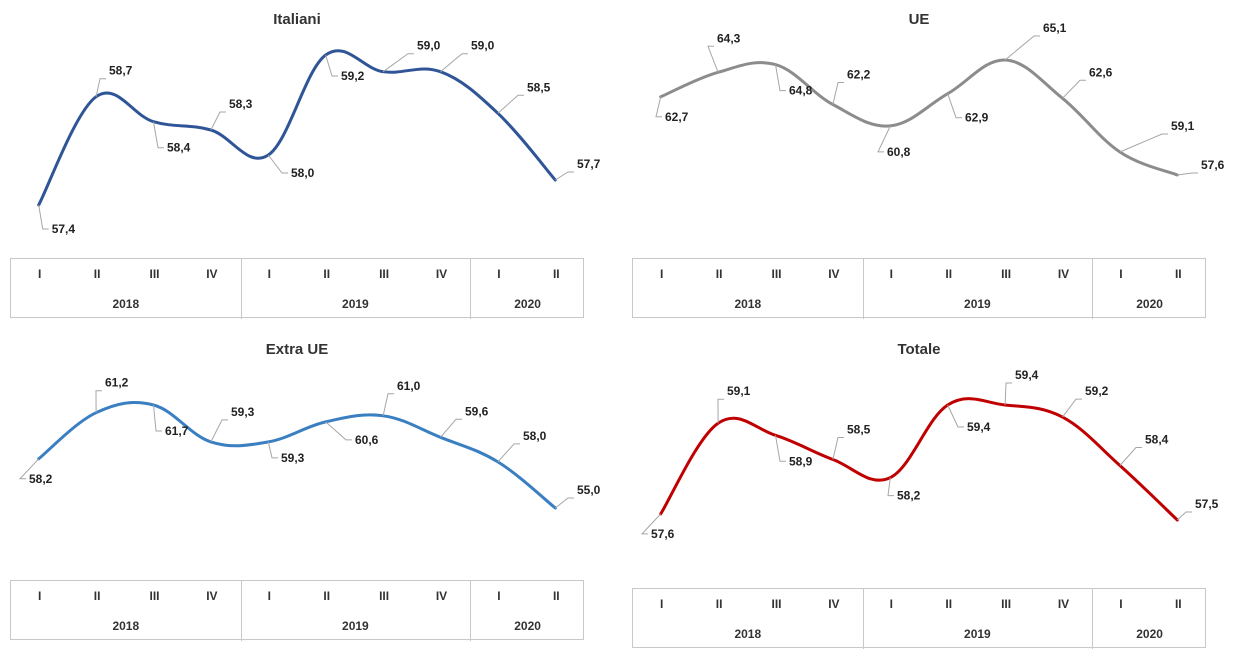  Describe the element at coordinates (297, 626) in the screenshot. I see `year-row: 2018 2019 2020` at that location.